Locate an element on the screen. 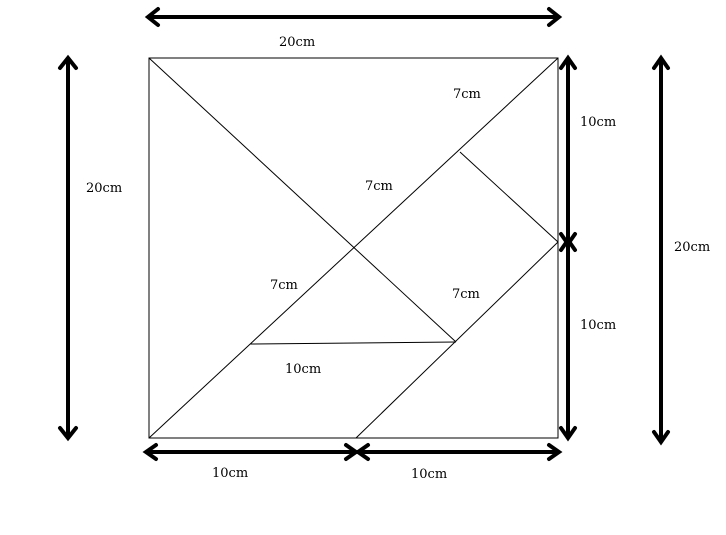  label-right-lower: 10cm is located at coordinates (598, 325).